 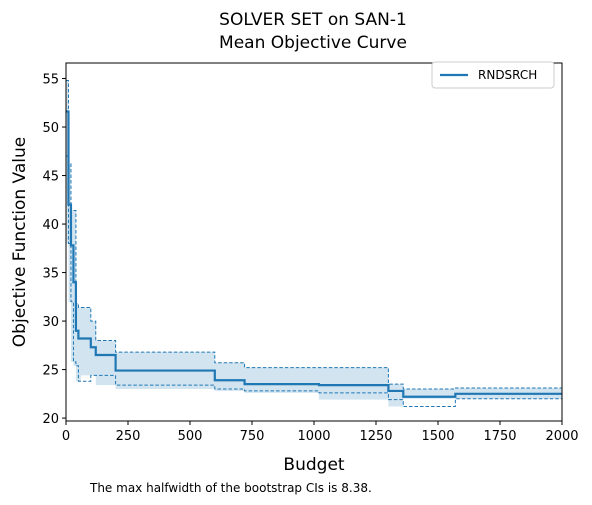 What do you see at coordinates (50, 371) in the screenshot?
I see `y-tick-label: 25` at bounding box center [50, 371].